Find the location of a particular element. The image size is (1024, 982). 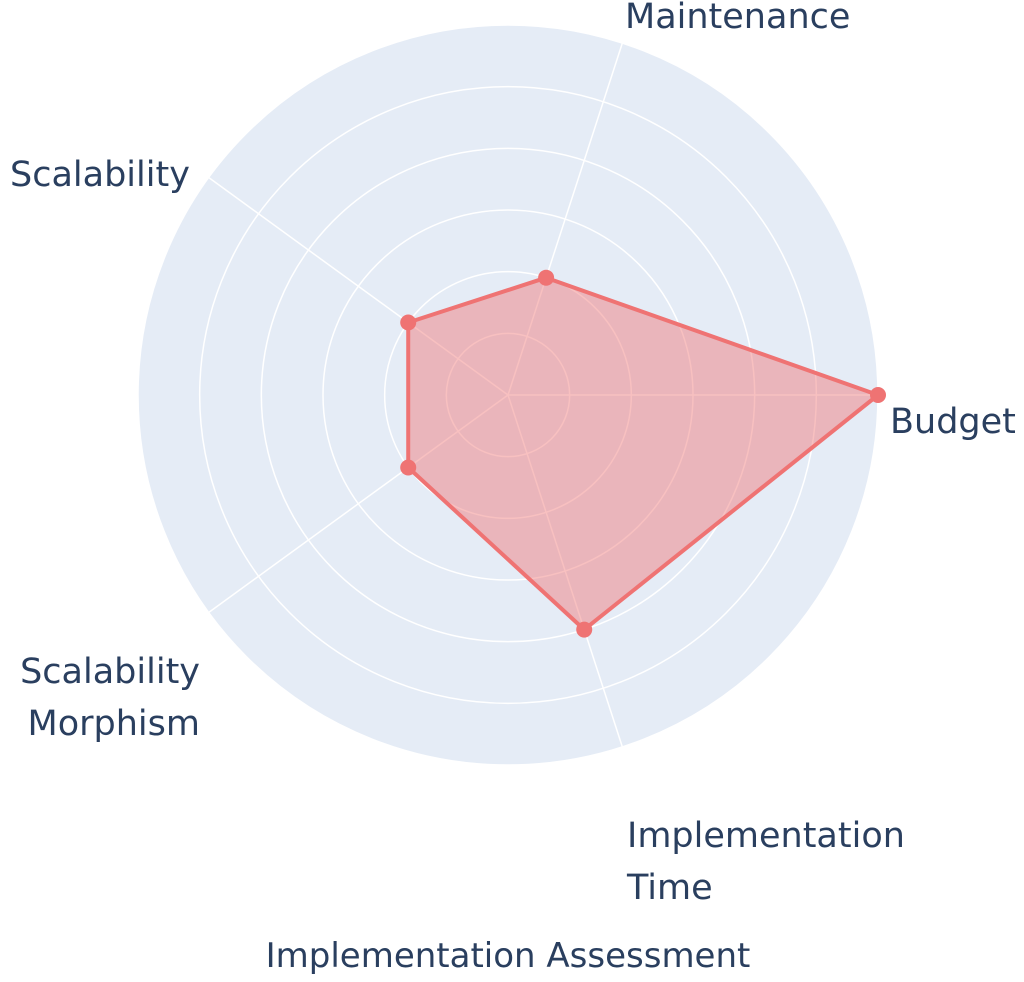

category-label: Scalability is located at coordinates (100, 175).